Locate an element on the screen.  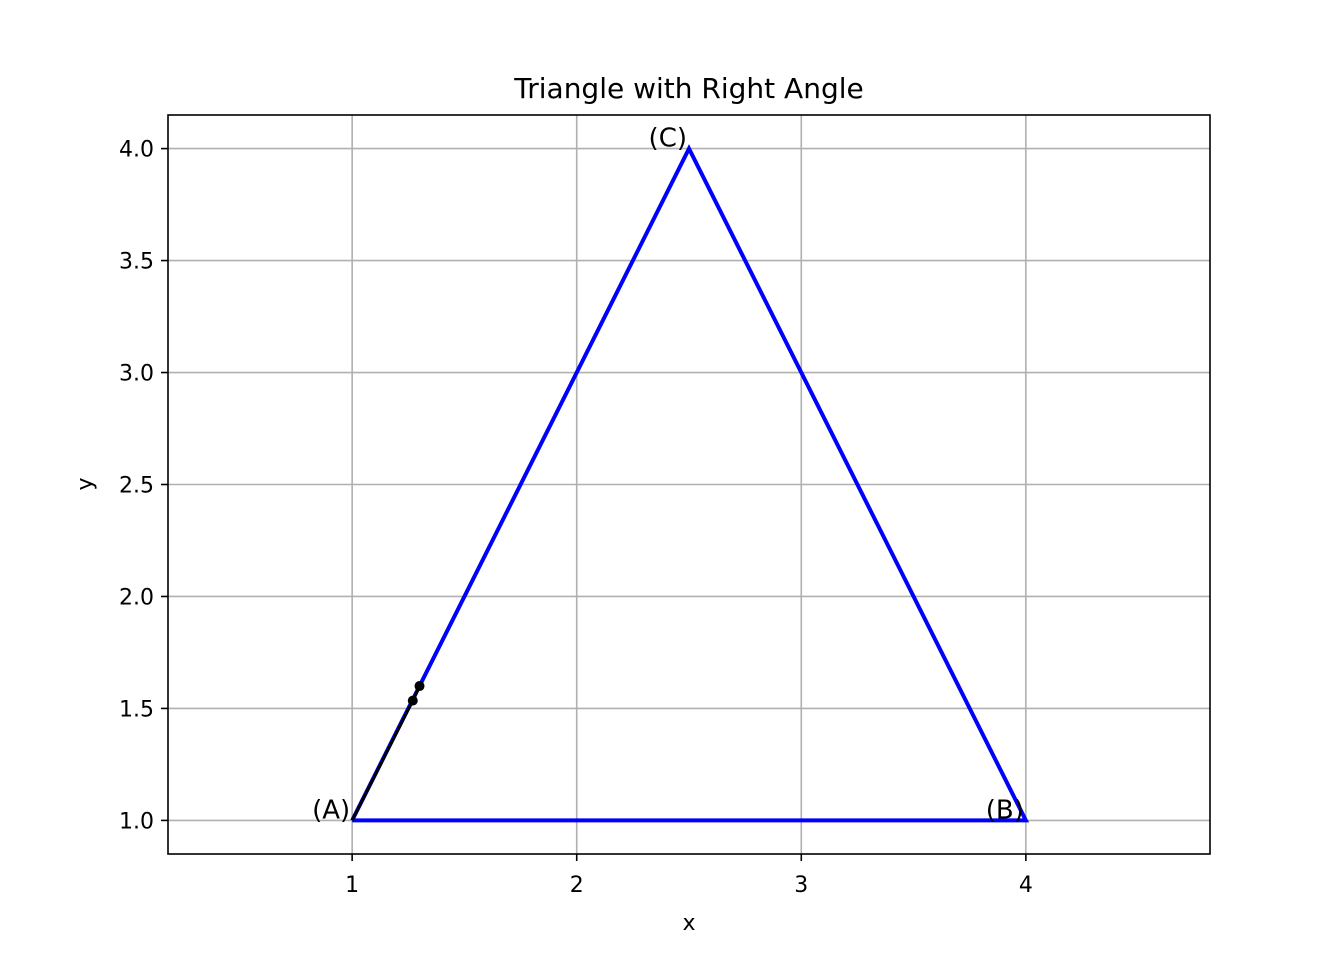
x-axis-label: x is located at coordinates (688, 923).